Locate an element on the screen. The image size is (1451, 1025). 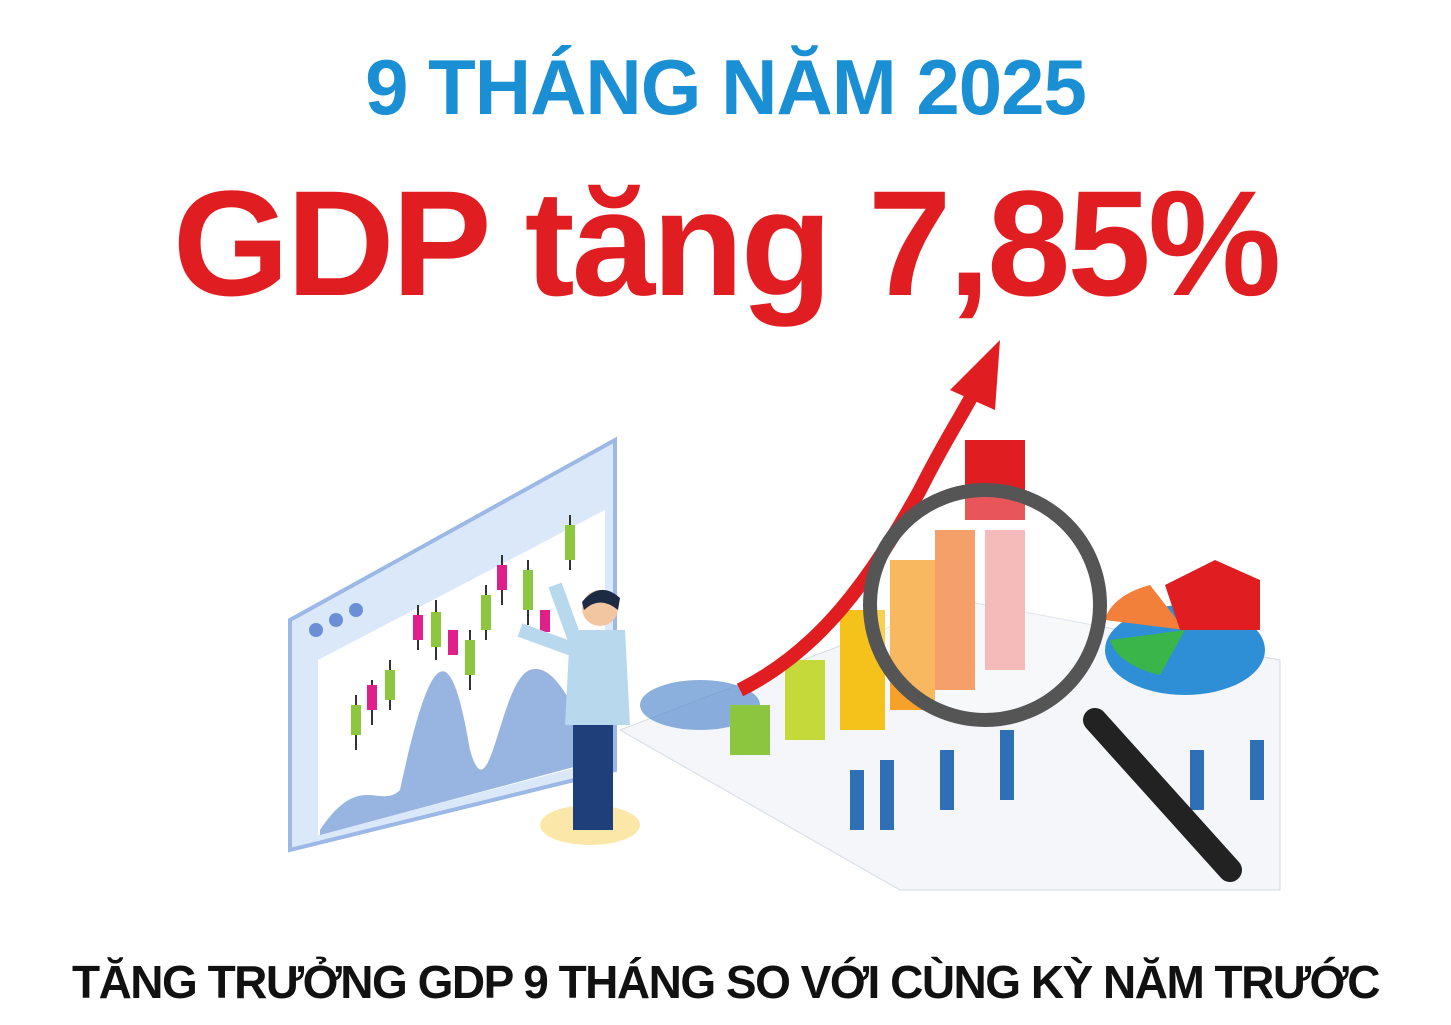
bar-chart-icon is located at coordinates (877, 597).